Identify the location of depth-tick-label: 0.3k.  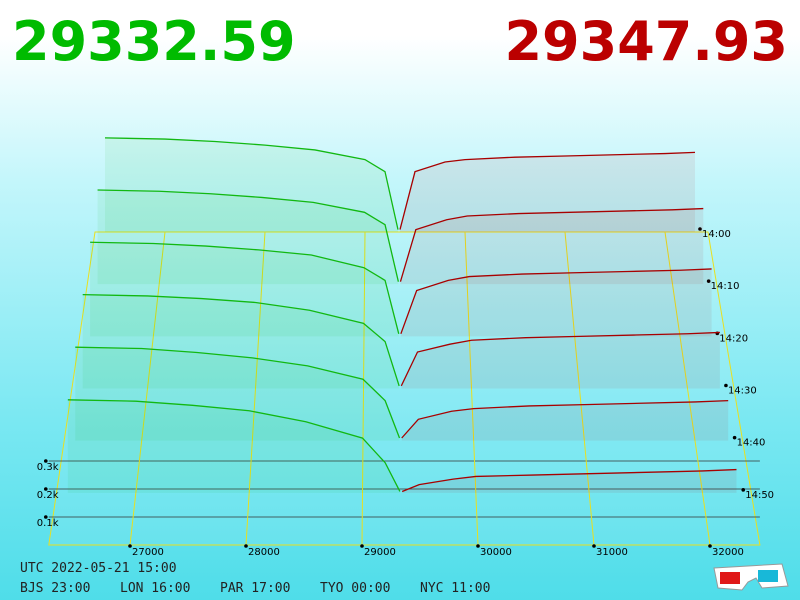
(48, 467).